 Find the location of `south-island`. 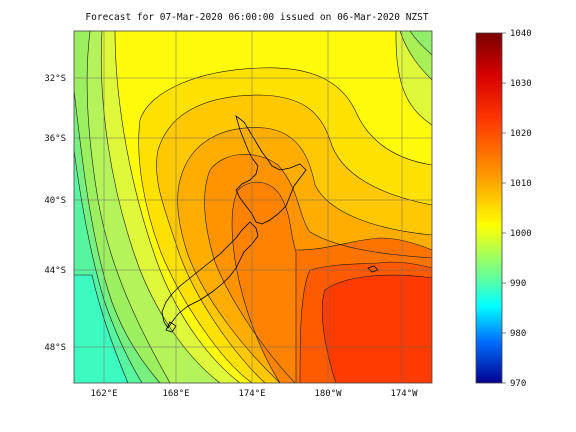

south-island is located at coordinates (210, 275).